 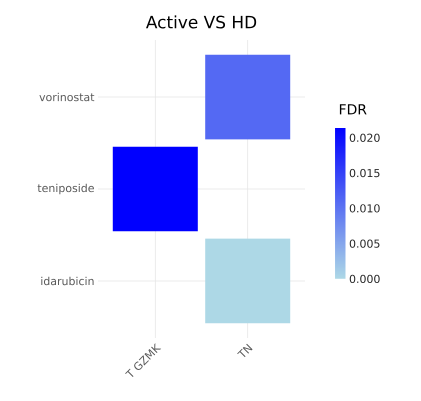 I want to click on color-bar-label: 0.005, so click(x=365, y=243).